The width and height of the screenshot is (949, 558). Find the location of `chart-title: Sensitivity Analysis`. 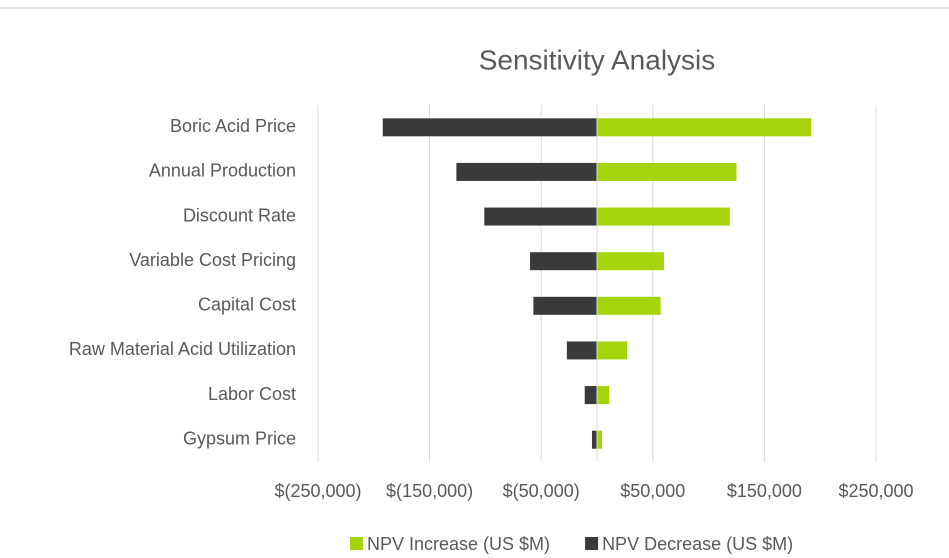

chart-title: Sensitivity Analysis is located at coordinates (597, 59).